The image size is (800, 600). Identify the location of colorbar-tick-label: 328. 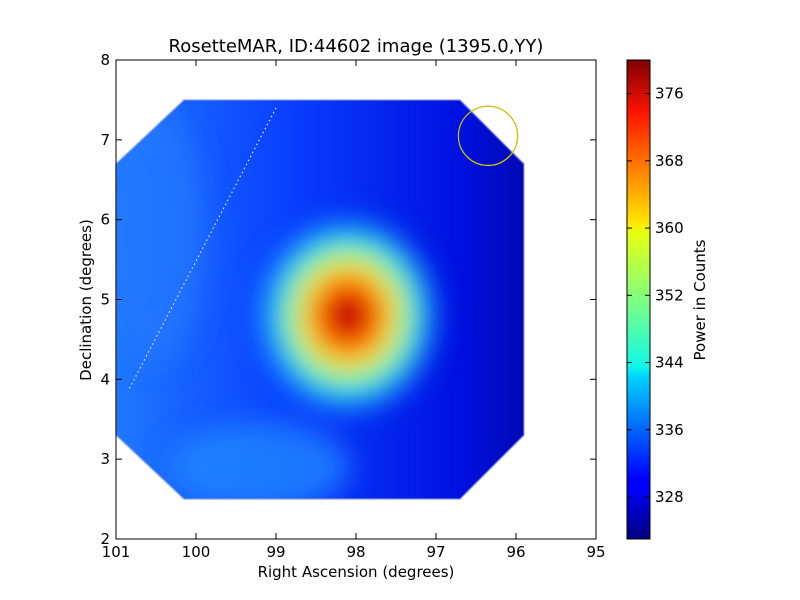
(669, 497).